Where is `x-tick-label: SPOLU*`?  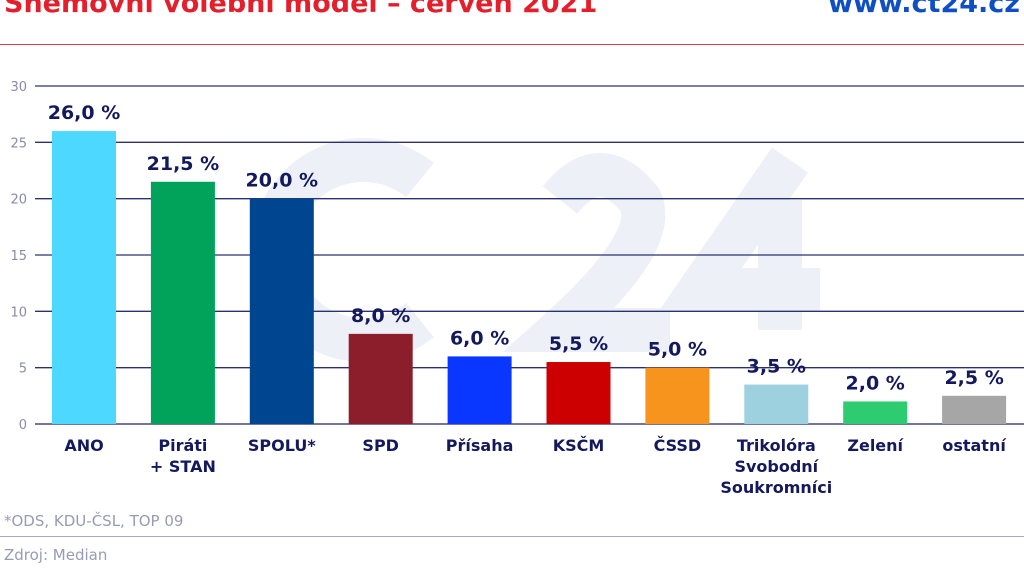
x-tick-label: SPOLU* is located at coordinates (282, 445).